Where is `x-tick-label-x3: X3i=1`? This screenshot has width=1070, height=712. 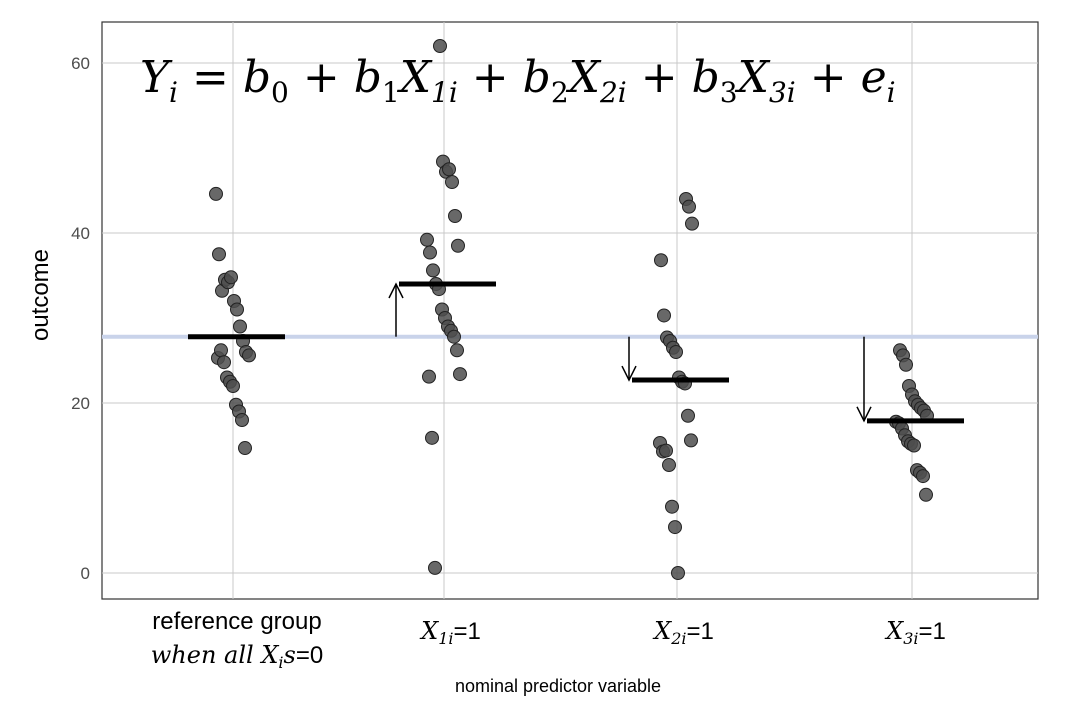 x-tick-label-x3: X3i=1 is located at coordinates (915, 632).